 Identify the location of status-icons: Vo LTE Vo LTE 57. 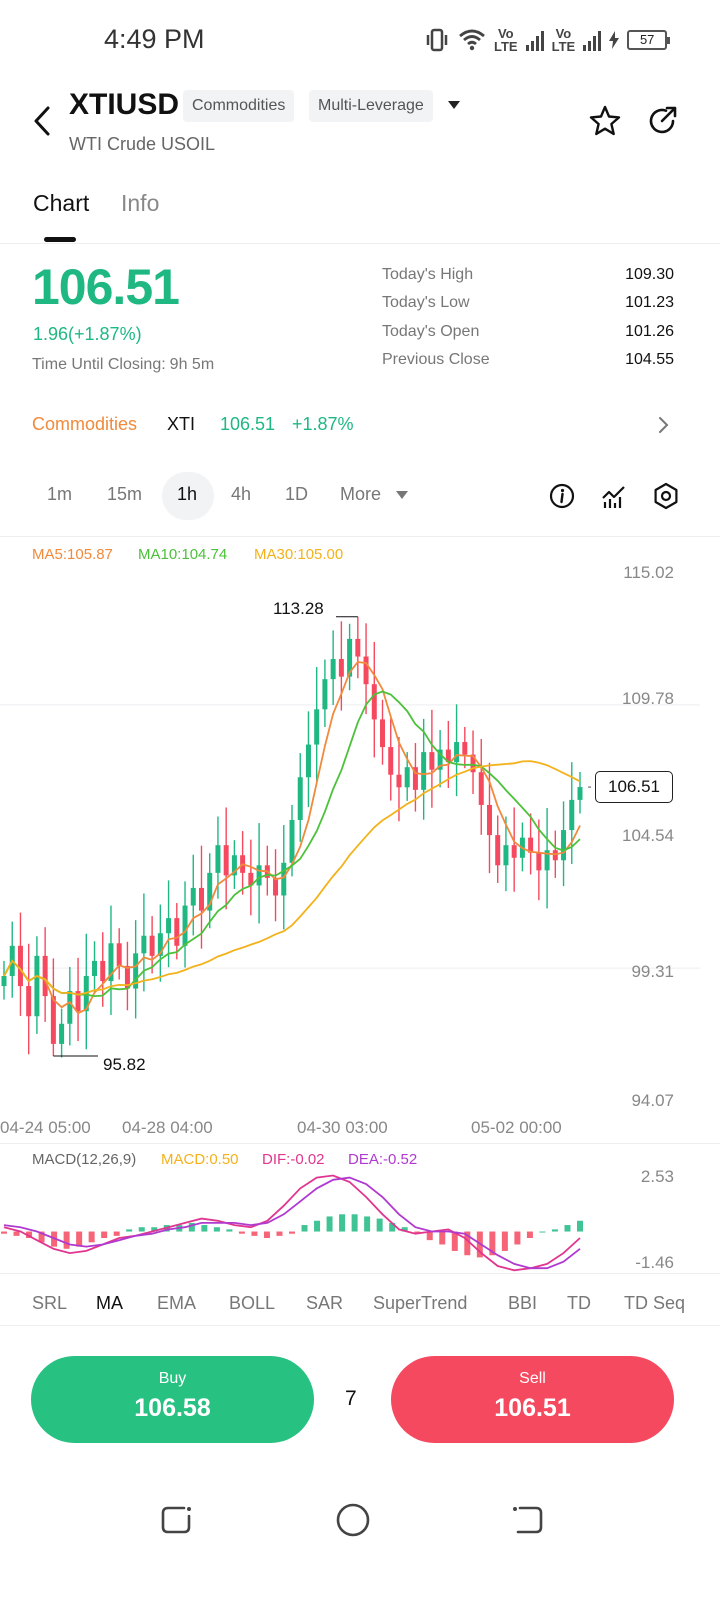
(547, 40).